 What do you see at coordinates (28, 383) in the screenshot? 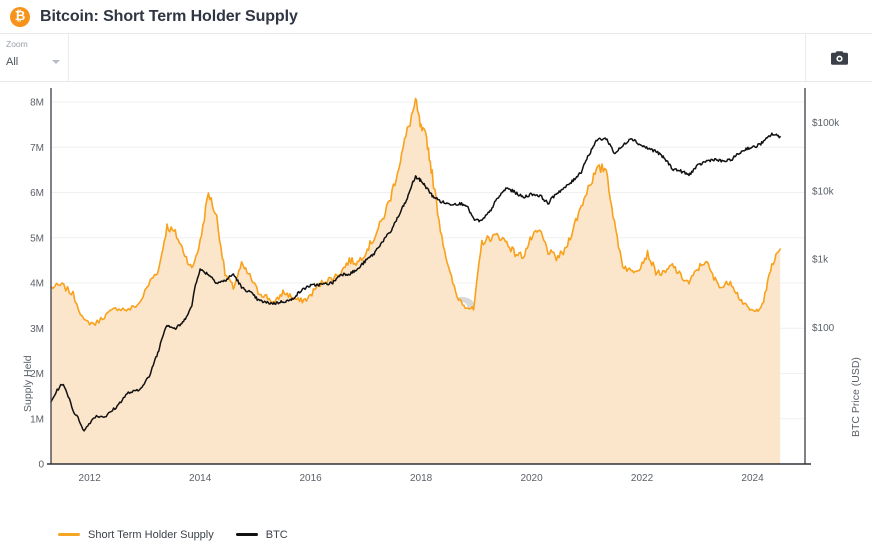
I see `y-axis-title: Supply Held` at bounding box center [28, 383].